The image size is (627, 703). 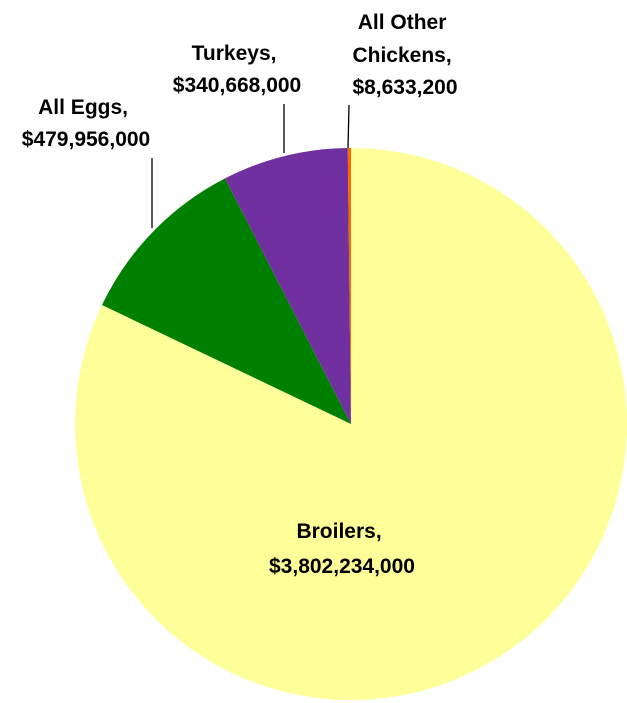 What do you see at coordinates (237, 85) in the screenshot?
I see `slice-label-turkeys-value: $340,668,000` at bounding box center [237, 85].